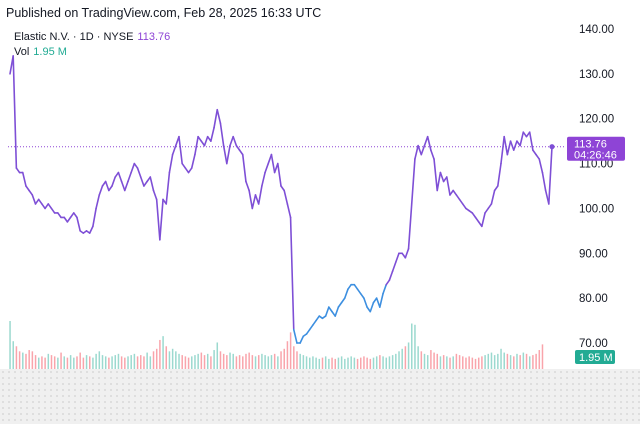  I want to click on legend-volume-row: Vol 1.95 M, so click(92, 52).